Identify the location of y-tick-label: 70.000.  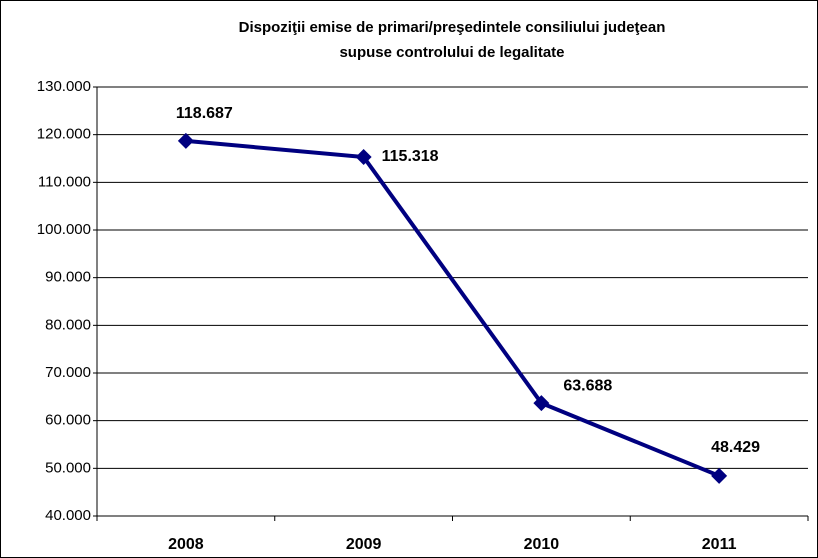
(68, 372).